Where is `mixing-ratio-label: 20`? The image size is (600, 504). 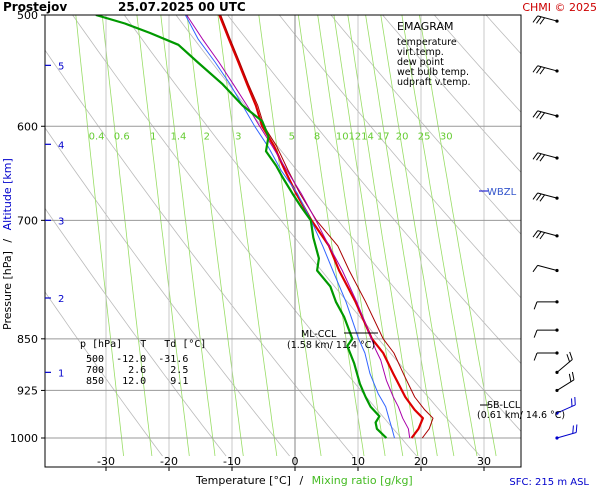 mixing-ratio-label: 20 is located at coordinates (402, 136).